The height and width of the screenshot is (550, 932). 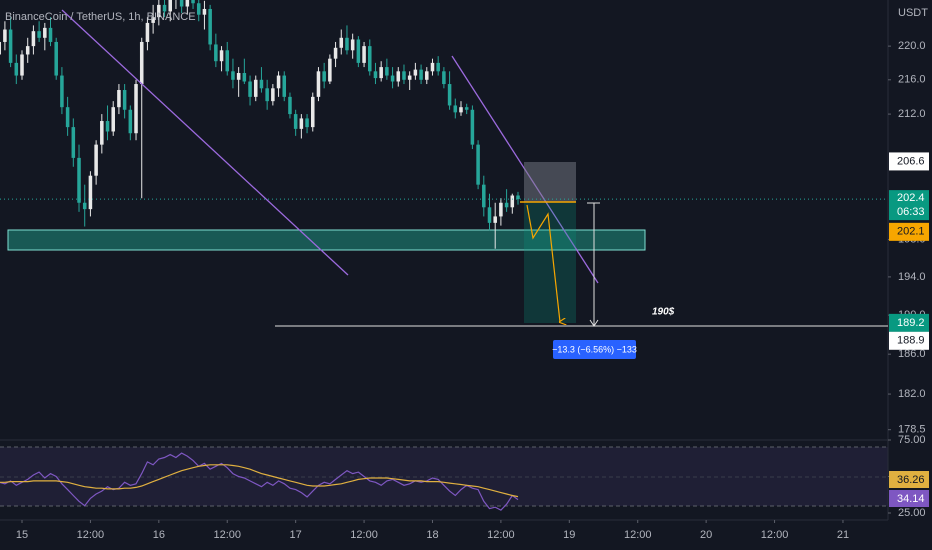 I want to click on target-zone, so click(x=550, y=262).